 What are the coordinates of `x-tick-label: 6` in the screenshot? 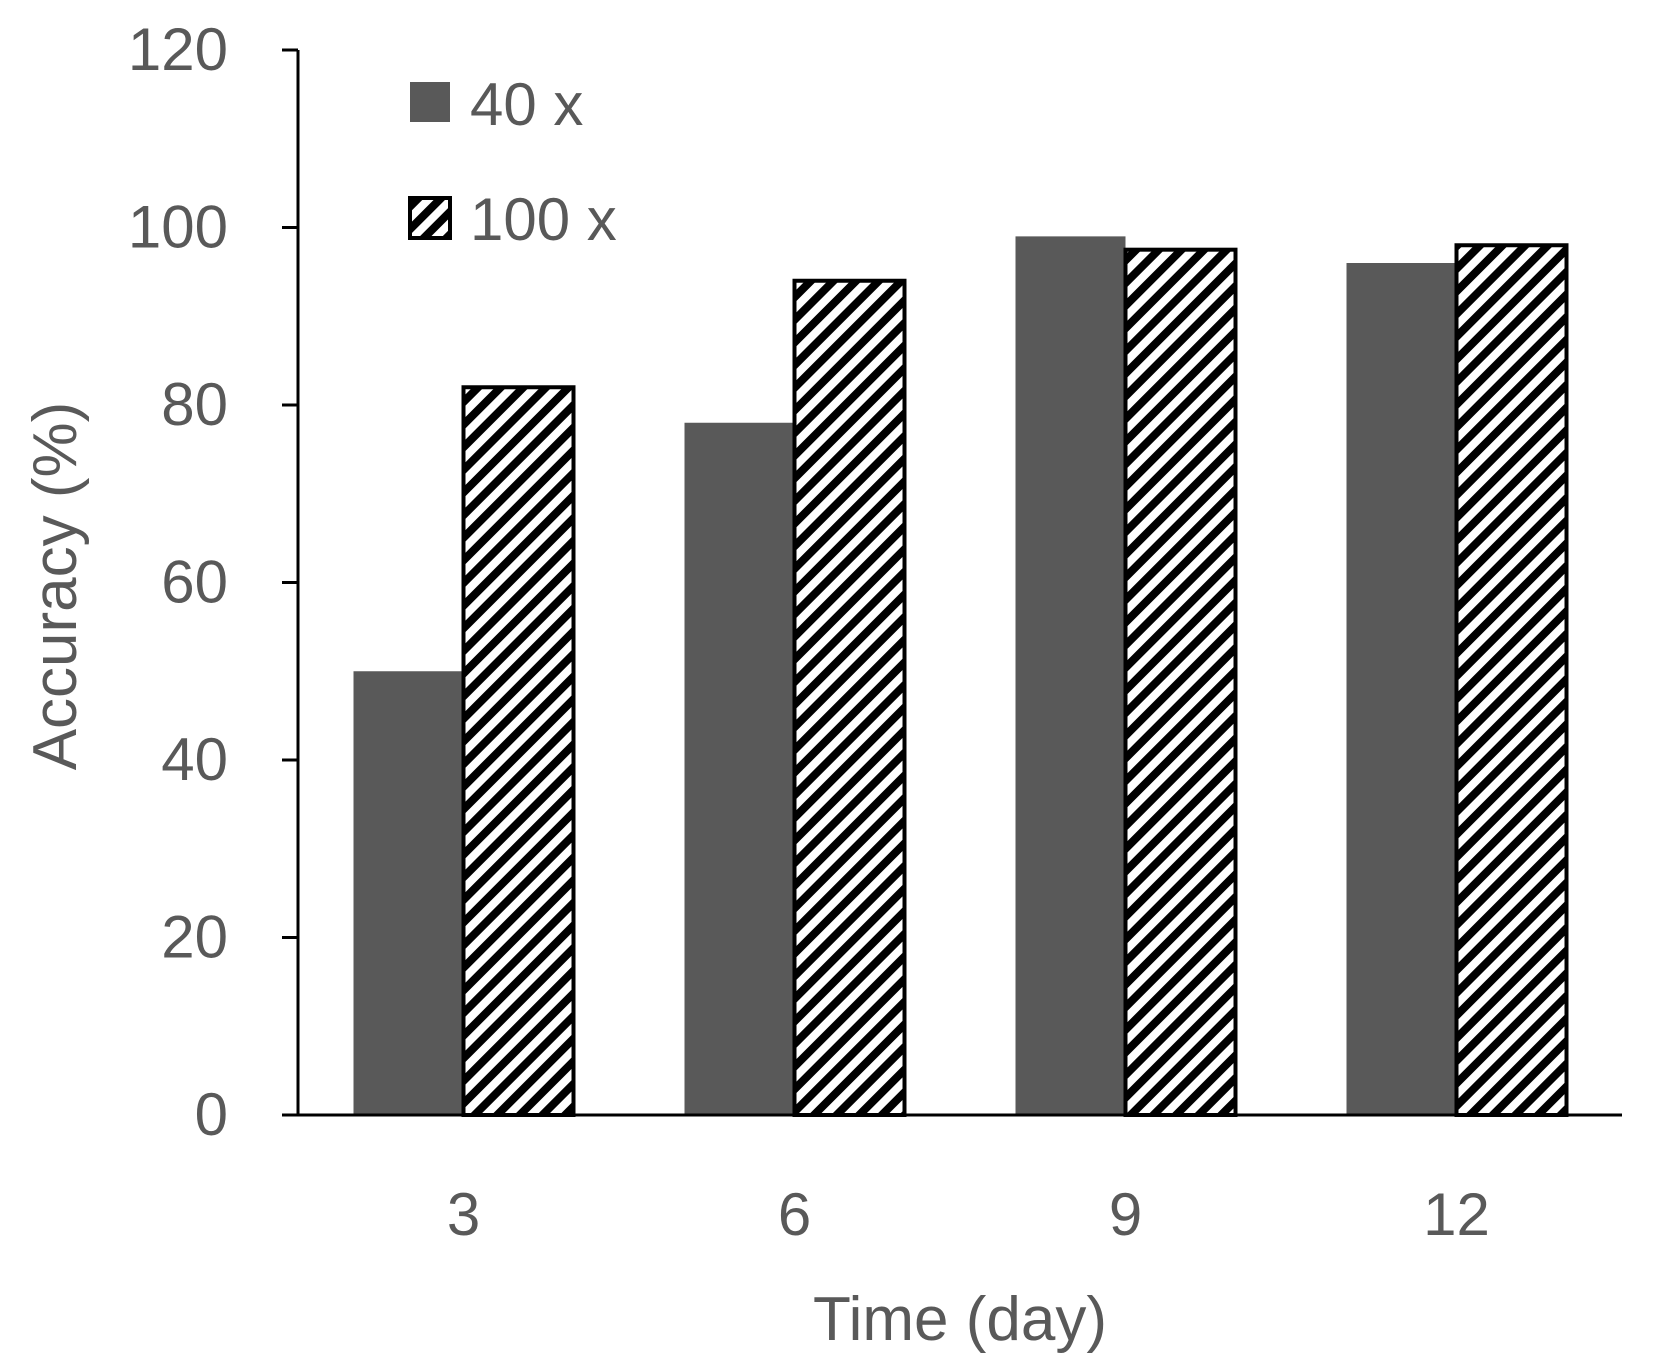 It's located at (794, 1214).